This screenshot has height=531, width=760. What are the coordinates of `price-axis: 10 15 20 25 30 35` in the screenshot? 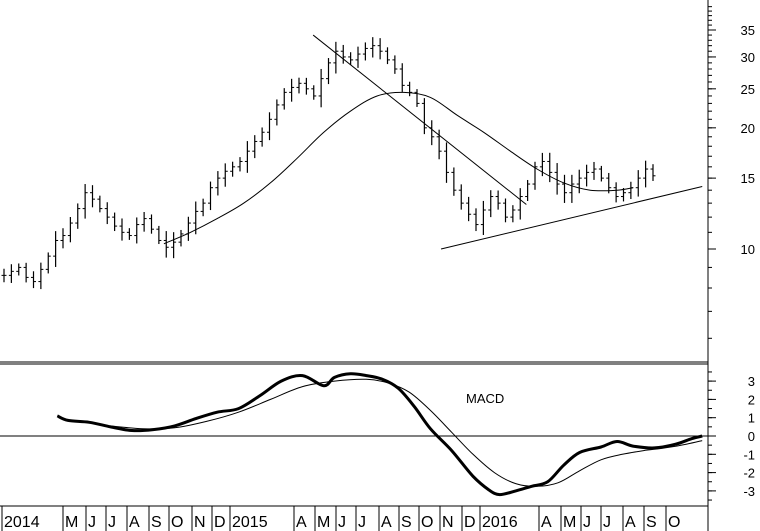 It's located at (731, 172).